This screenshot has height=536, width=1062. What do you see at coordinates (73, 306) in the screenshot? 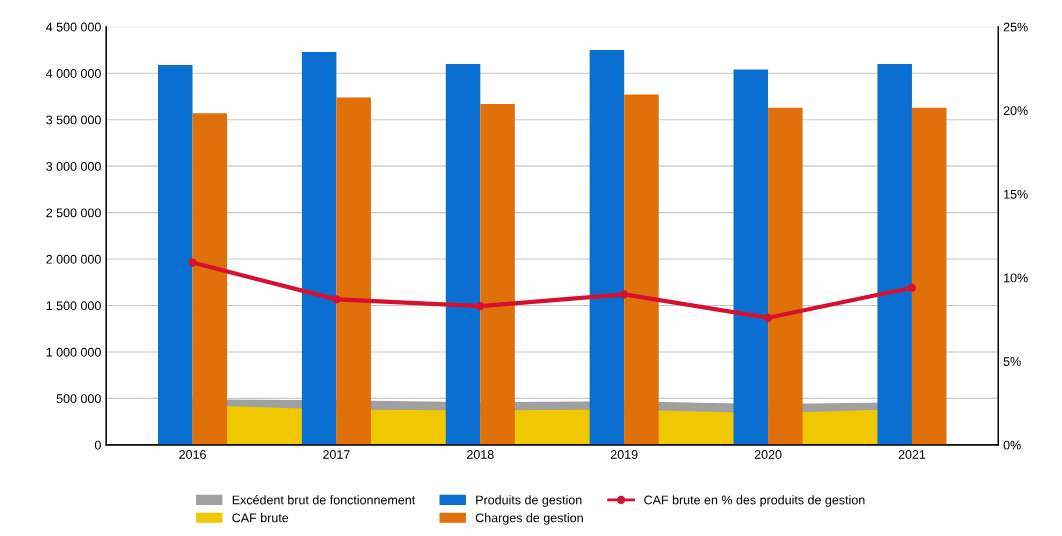
I see `y-tick-label: 1 500 000` at bounding box center [73, 306].